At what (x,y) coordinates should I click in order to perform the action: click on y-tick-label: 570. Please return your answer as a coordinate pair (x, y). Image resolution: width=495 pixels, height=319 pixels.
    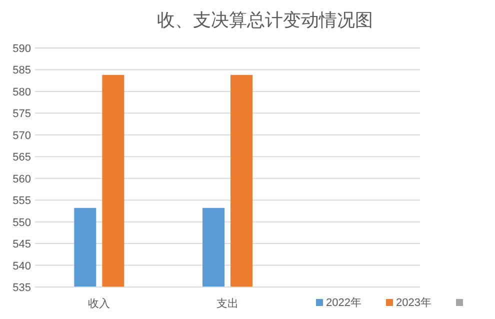
    Looking at the image, I should click on (21, 136).